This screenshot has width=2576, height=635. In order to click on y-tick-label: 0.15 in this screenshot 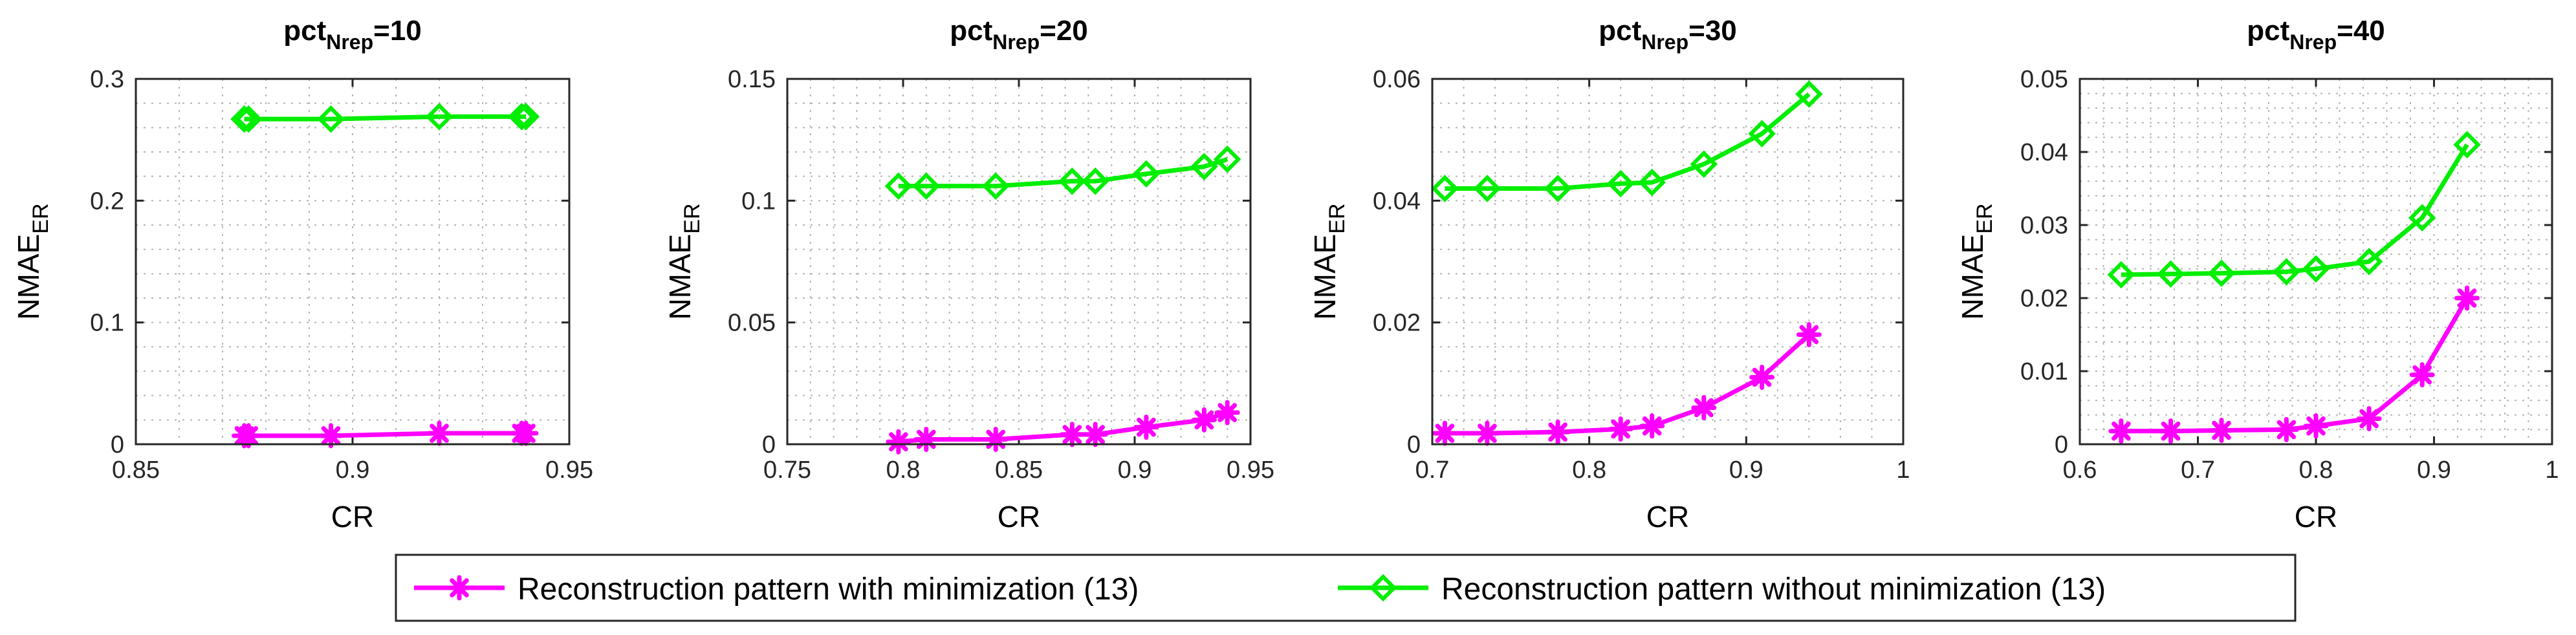, I will do `click(752, 79)`.